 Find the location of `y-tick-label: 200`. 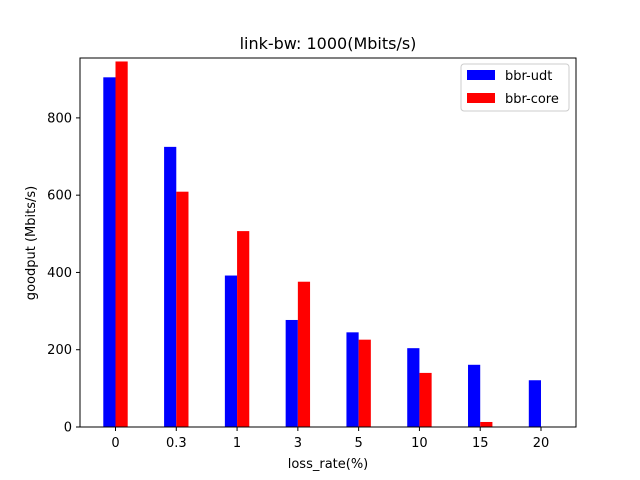

y-tick-label: 200 is located at coordinates (59, 350).